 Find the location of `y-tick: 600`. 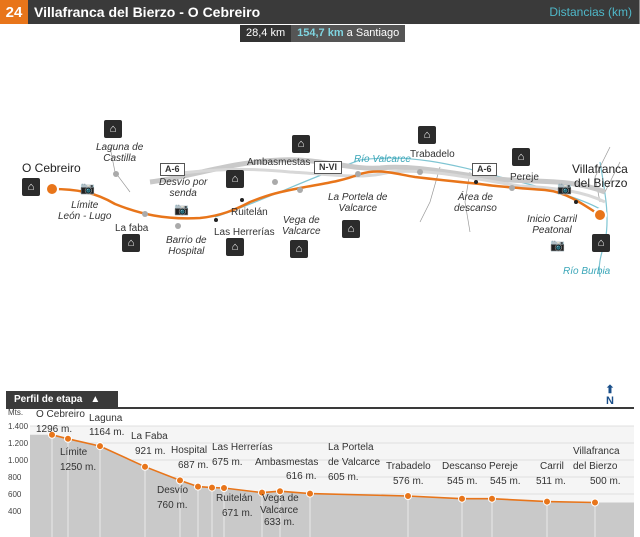

y-tick: 600 is located at coordinates (15, 494).